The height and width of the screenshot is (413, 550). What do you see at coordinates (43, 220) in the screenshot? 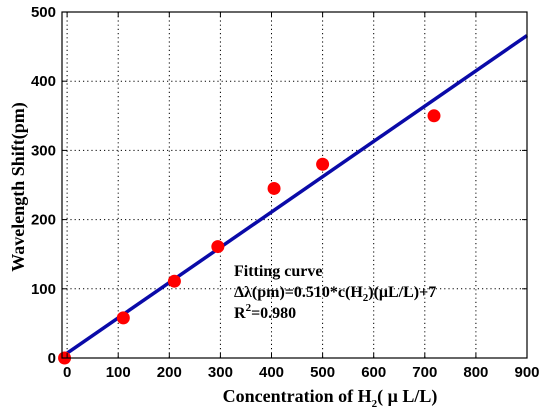
I see `y-tick-label: 200` at bounding box center [43, 220].